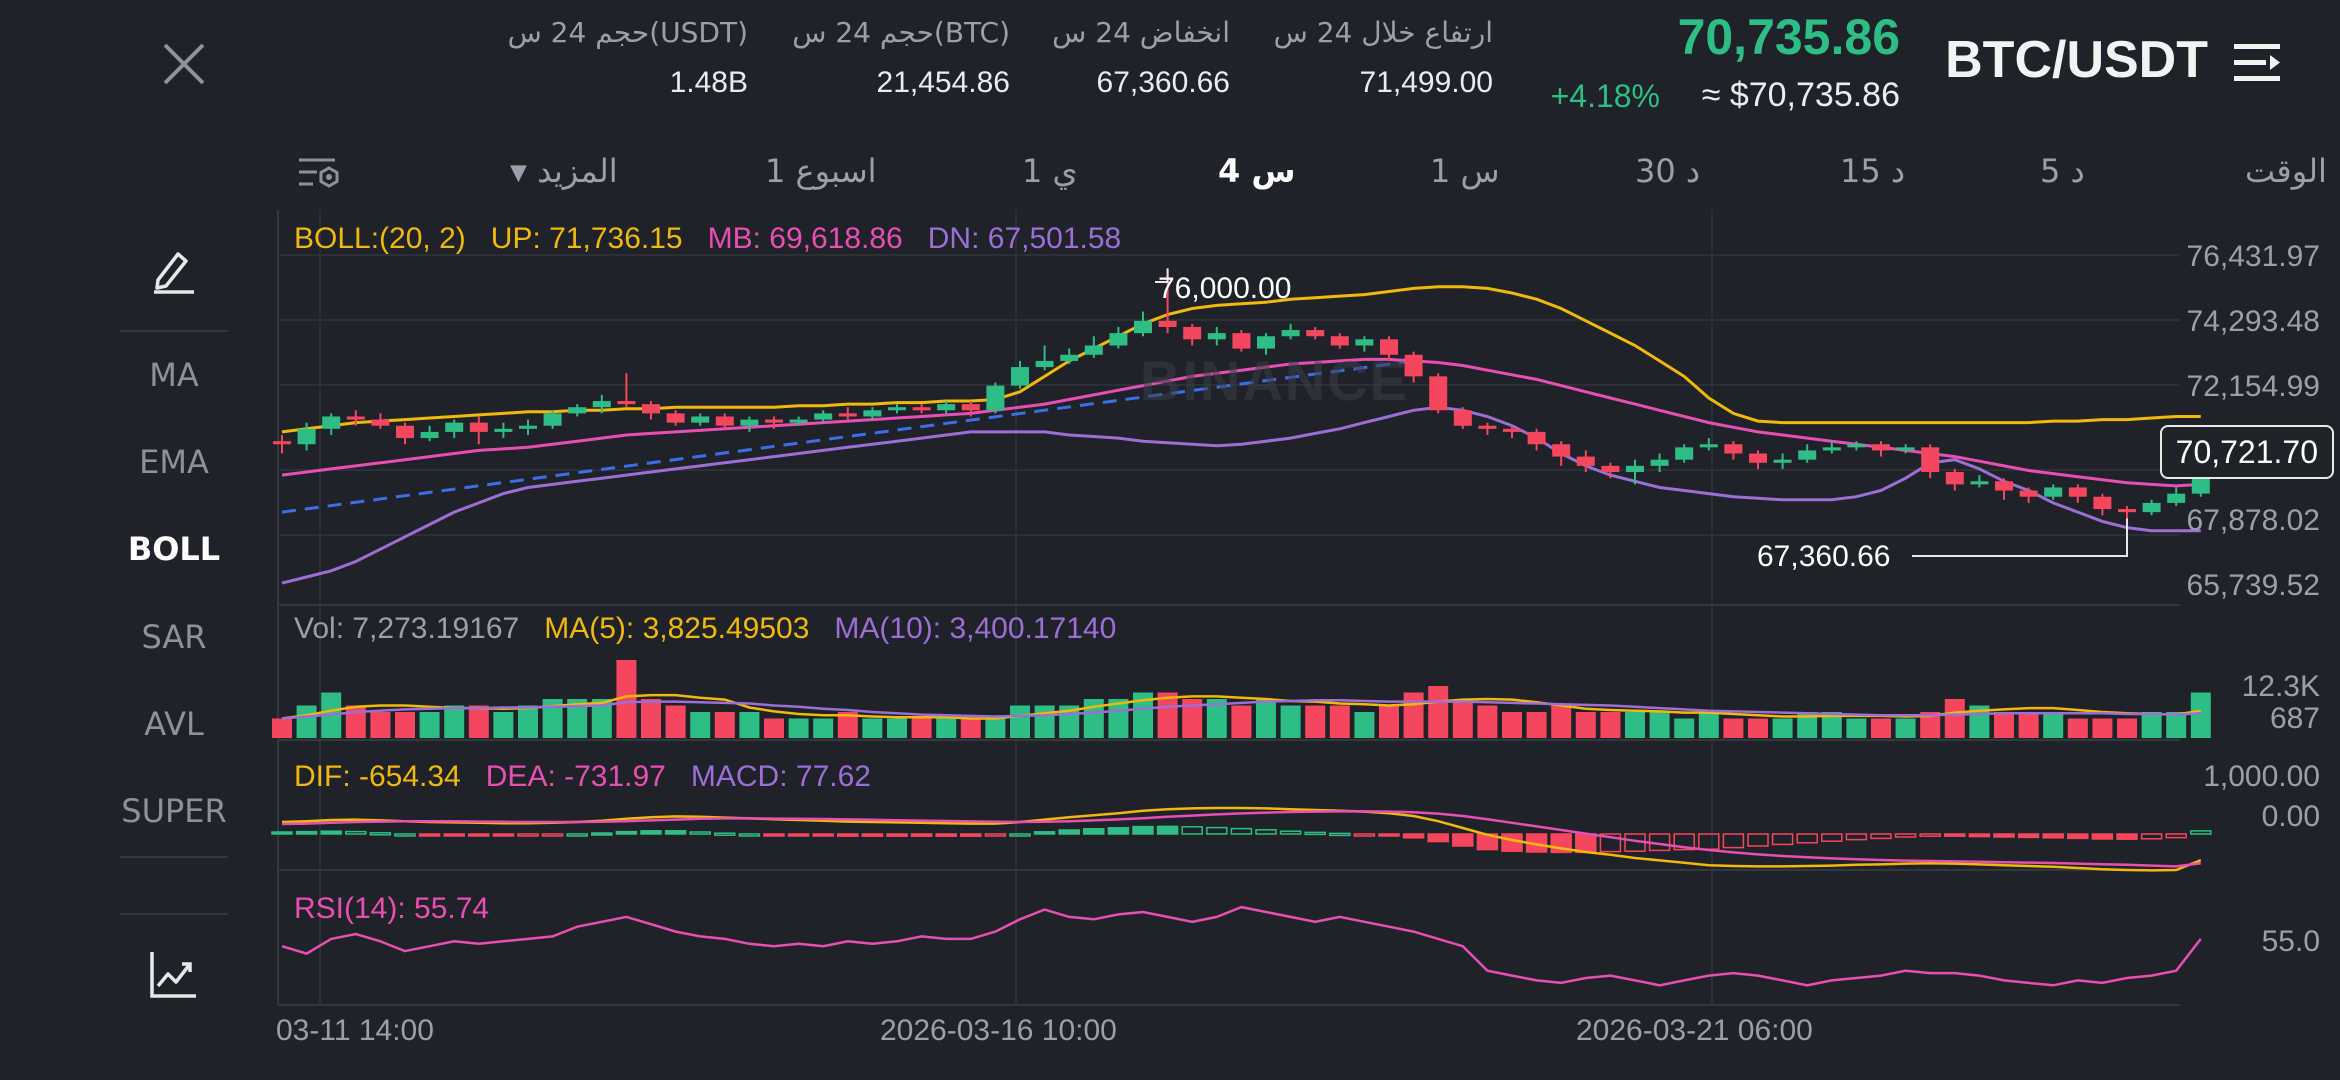 Image resolution: width=2340 pixels, height=1080 pixels. Describe the element at coordinates (2294, 718) in the screenshot. I see `vol-axis-label: 687` at that location.